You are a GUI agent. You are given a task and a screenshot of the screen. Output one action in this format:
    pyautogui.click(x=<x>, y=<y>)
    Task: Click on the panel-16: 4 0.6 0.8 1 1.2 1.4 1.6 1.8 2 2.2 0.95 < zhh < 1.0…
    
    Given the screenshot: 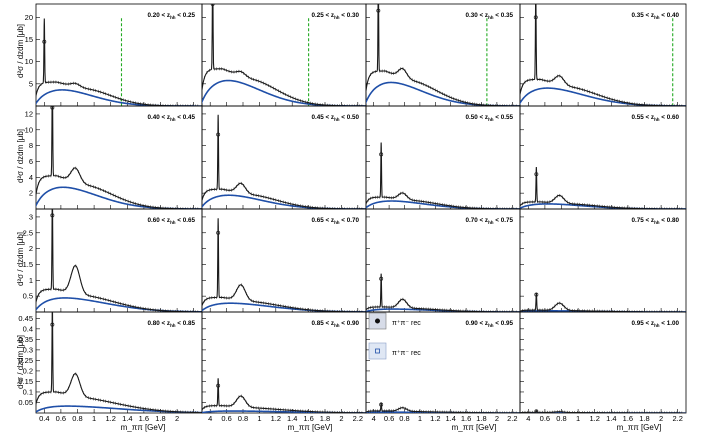 What is the action you would take?
    pyautogui.click(x=603, y=367)
    